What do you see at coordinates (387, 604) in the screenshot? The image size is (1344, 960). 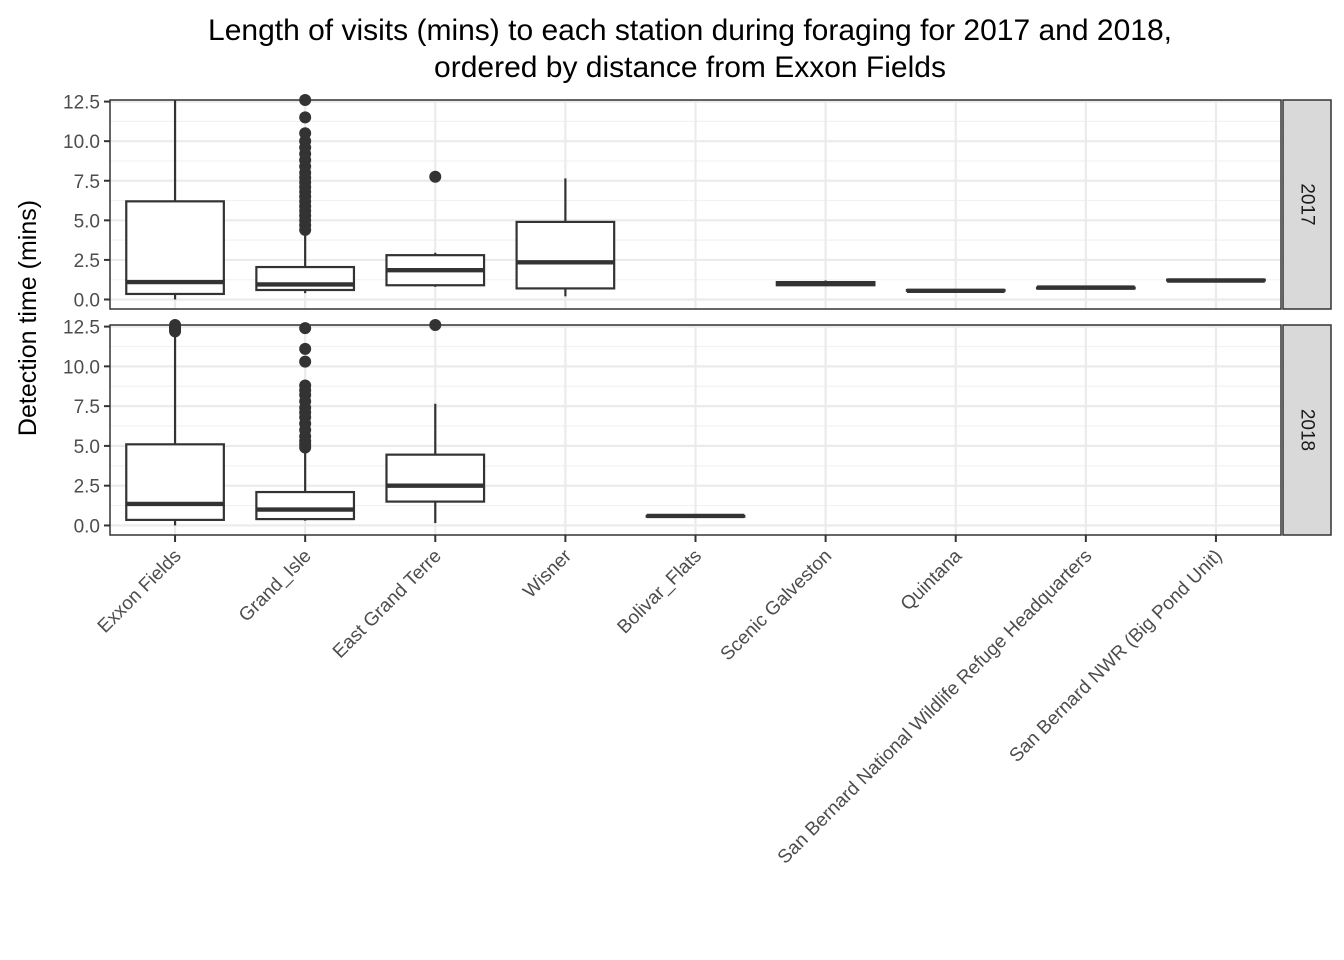 I see `x-tick-label: East Grand Terre` at bounding box center [387, 604].